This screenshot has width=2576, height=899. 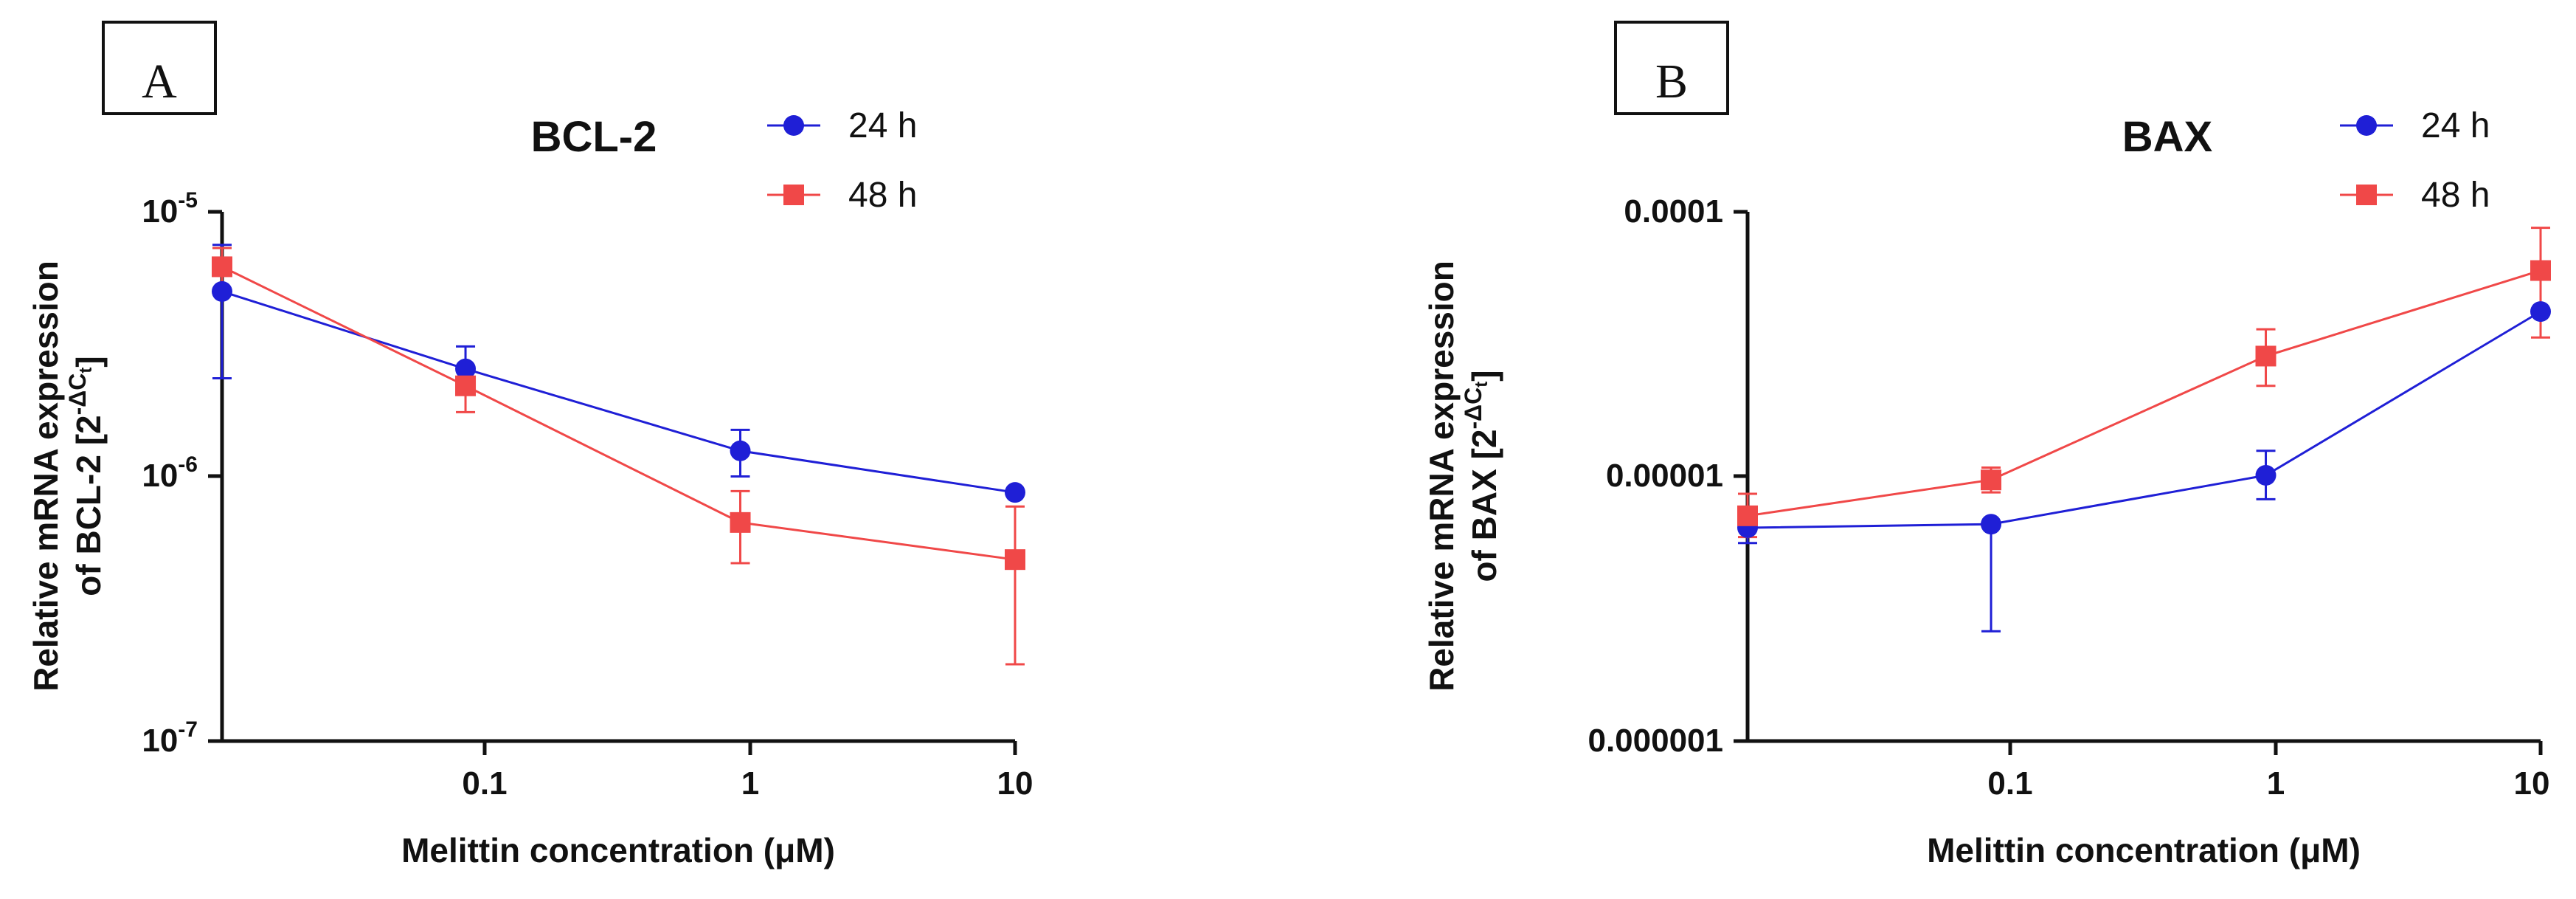 What do you see at coordinates (2167, 137) in the screenshot?
I see `chart-title: BAX` at bounding box center [2167, 137].